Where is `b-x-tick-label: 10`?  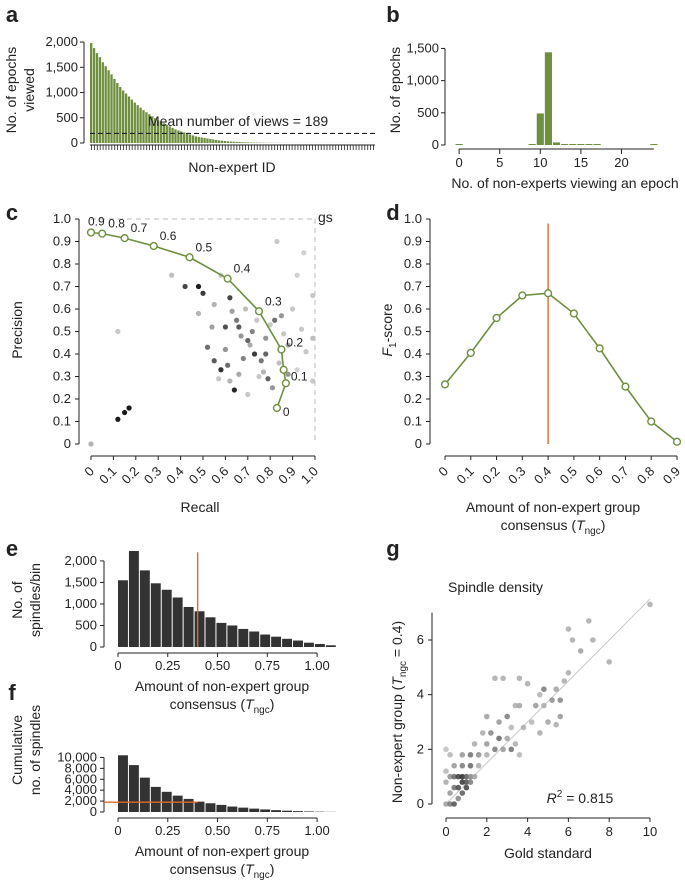 b-x-tick-label: 10 is located at coordinates (540, 162).